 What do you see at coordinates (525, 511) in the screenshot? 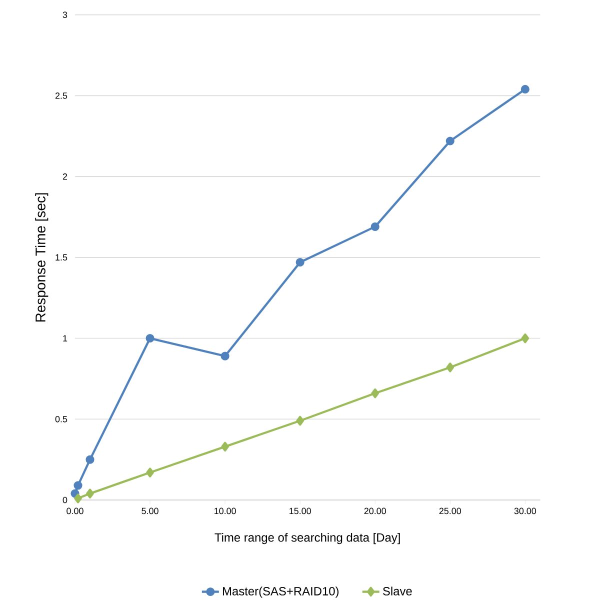
I see `x-tick-label: 30.00` at bounding box center [525, 511].